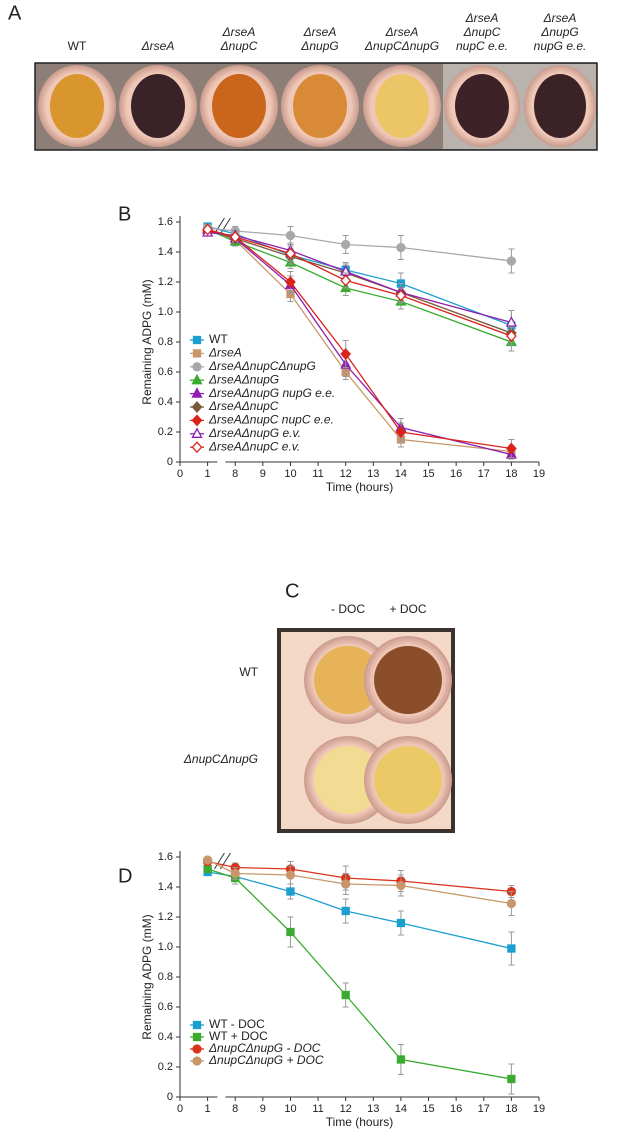  What do you see at coordinates (124, 214) in the screenshot?
I see `panel-label: B` at bounding box center [124, 214].